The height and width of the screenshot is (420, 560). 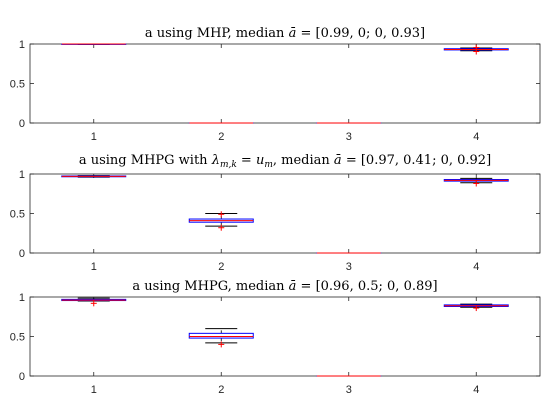 What do you see at coordinates (22, 298) in the screenshot?
I see `panel-3-ytick-label: 1` at bounding box center [22, 298].